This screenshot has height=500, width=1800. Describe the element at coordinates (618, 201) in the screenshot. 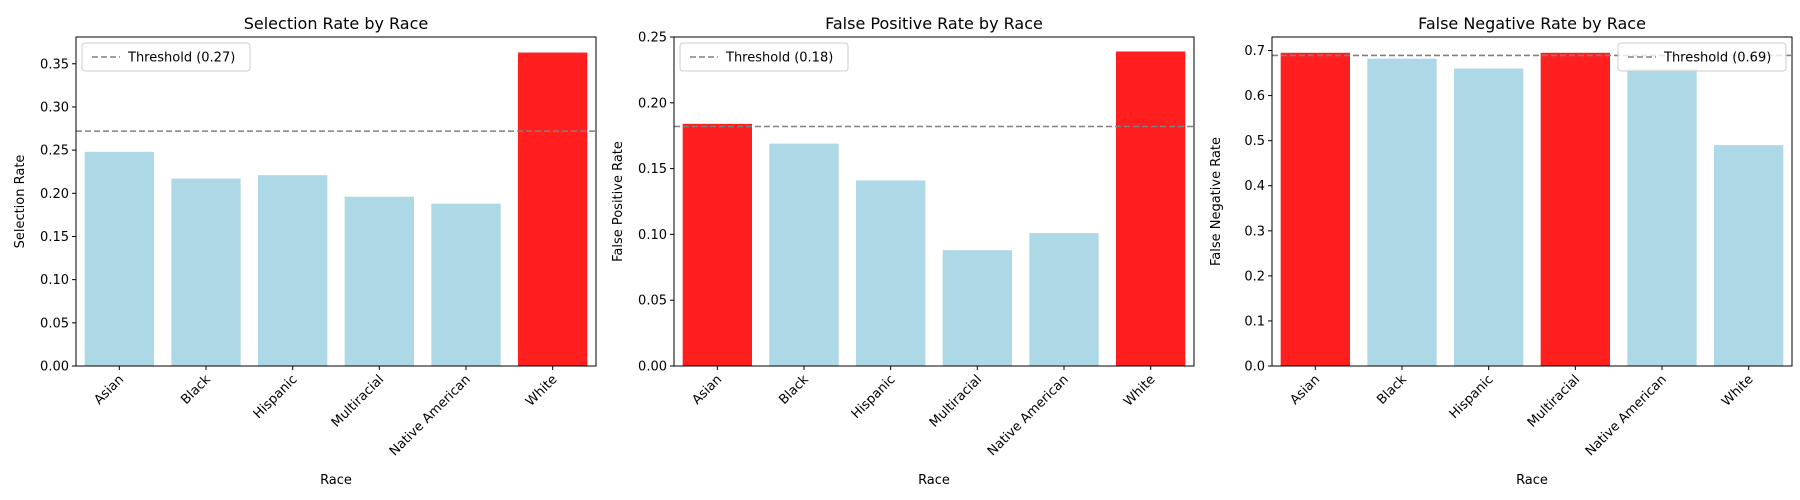

I see `y-axis-label: False Positive Rate` at that location.